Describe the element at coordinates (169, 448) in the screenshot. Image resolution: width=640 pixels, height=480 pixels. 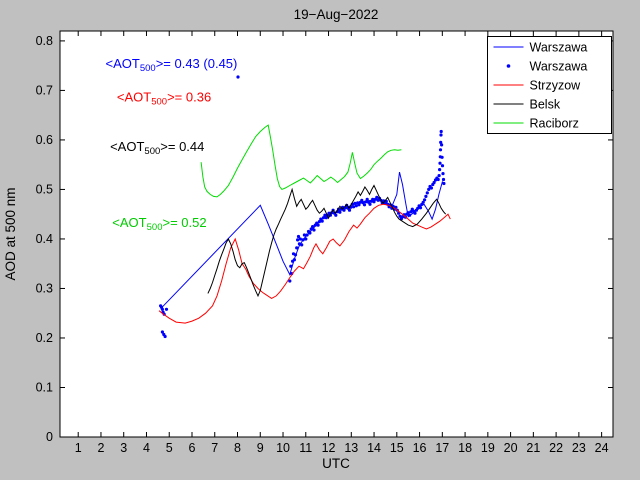
I see `x-tick-label: 5` at that location.